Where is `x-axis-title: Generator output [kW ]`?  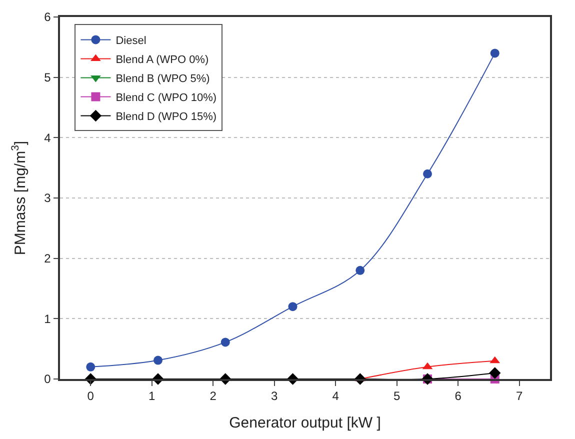 x-axis-title: Generator output [kW ] is located at coordinates (305, 423).